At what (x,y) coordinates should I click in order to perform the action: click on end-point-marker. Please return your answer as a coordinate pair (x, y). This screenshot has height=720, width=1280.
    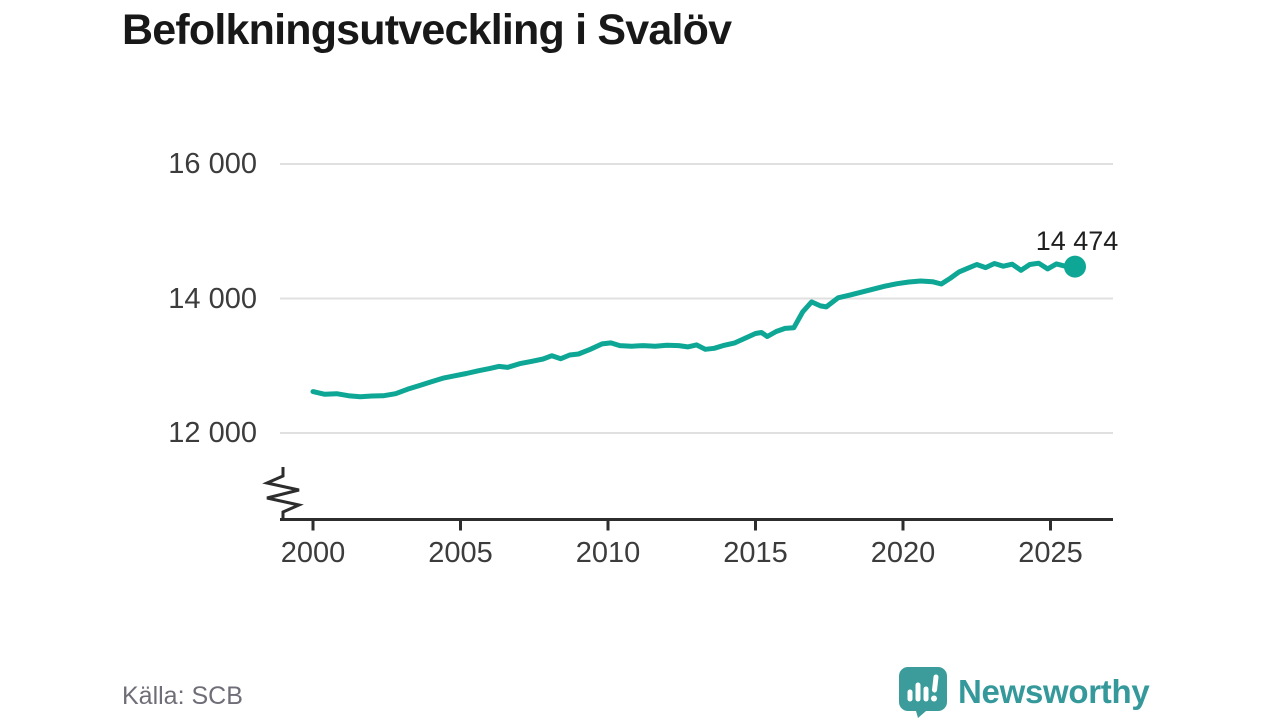
    Looking at the image, I should click on (1074, 266).